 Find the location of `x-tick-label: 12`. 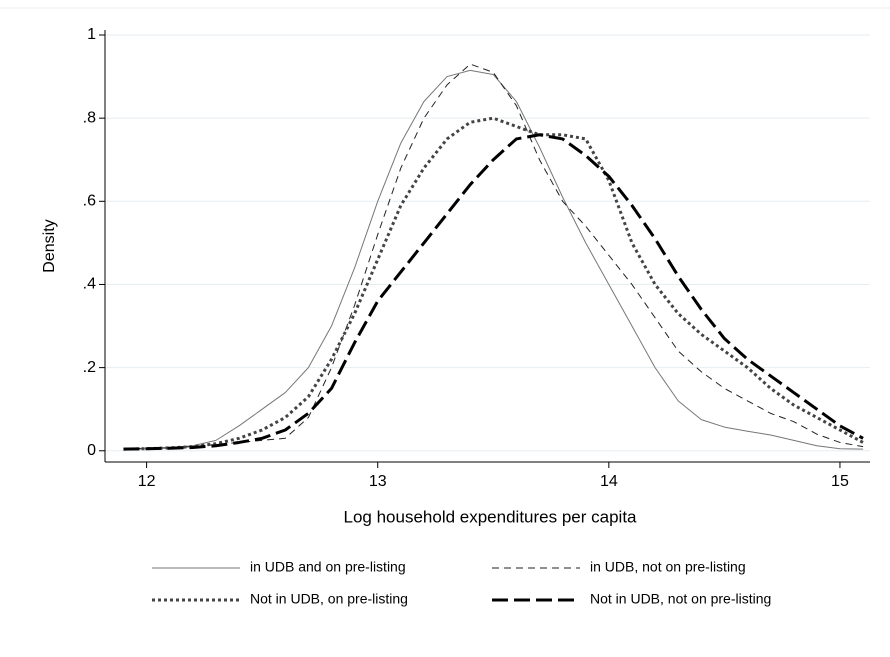

x-tick-label: 12 is located at coordinates (147, 481).